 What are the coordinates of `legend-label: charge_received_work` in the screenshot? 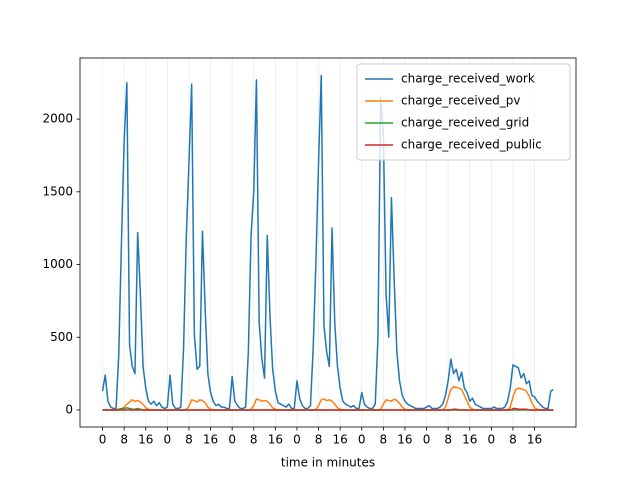 It's located at (468, 79).